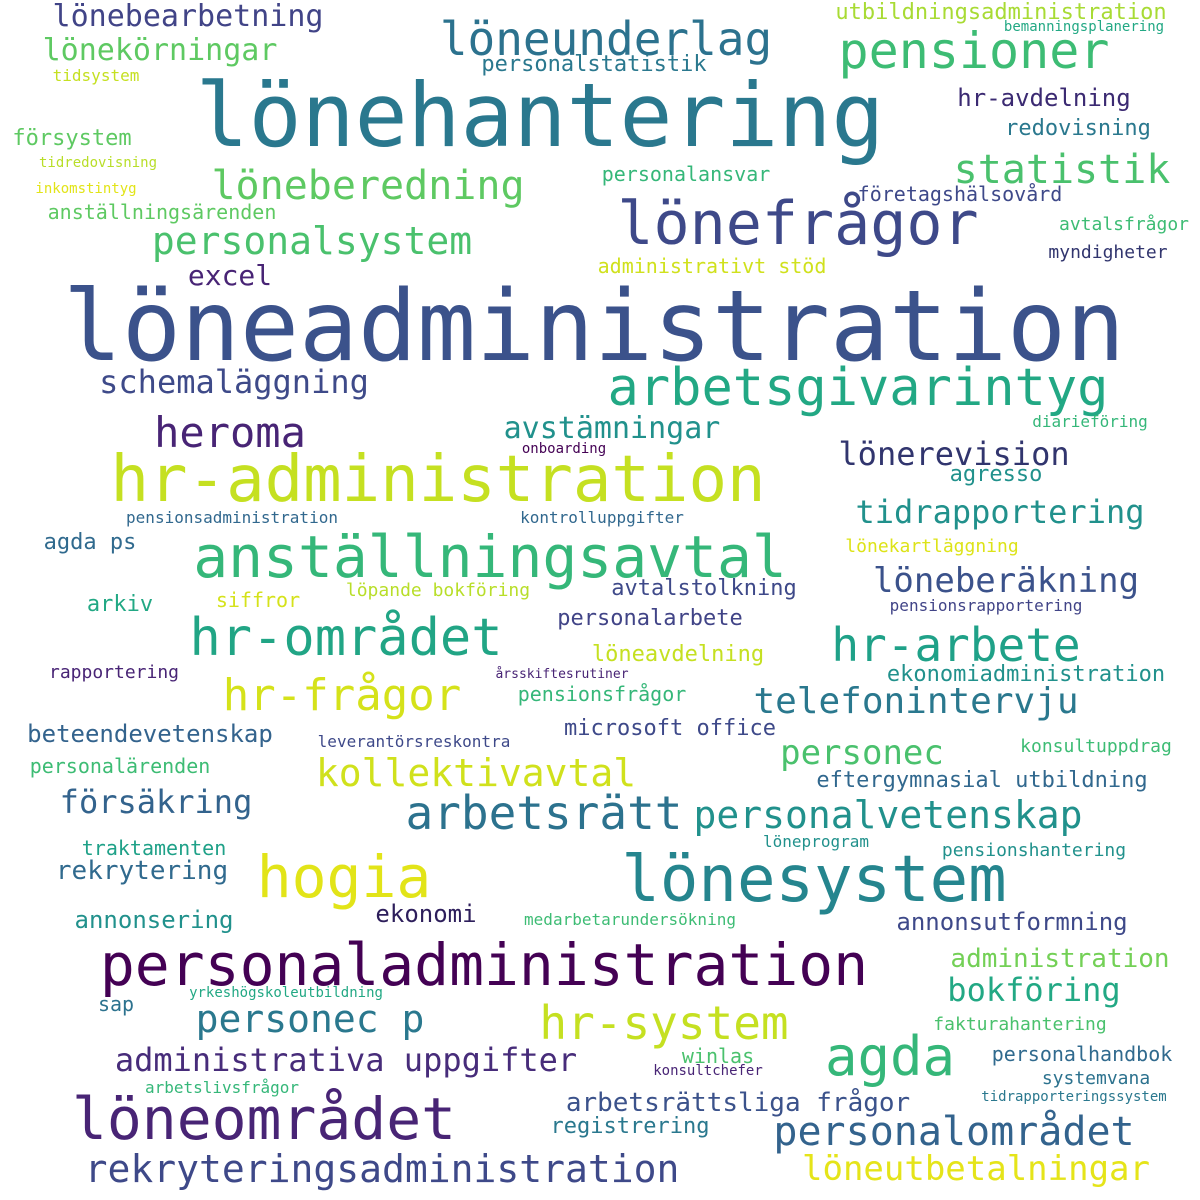 This screenshot has width=1200, height=1200. What do you see at coordinates (154, 920) in the screenshot?
I see `word-annonsering: annonsering` at bounding box center [154, 920].